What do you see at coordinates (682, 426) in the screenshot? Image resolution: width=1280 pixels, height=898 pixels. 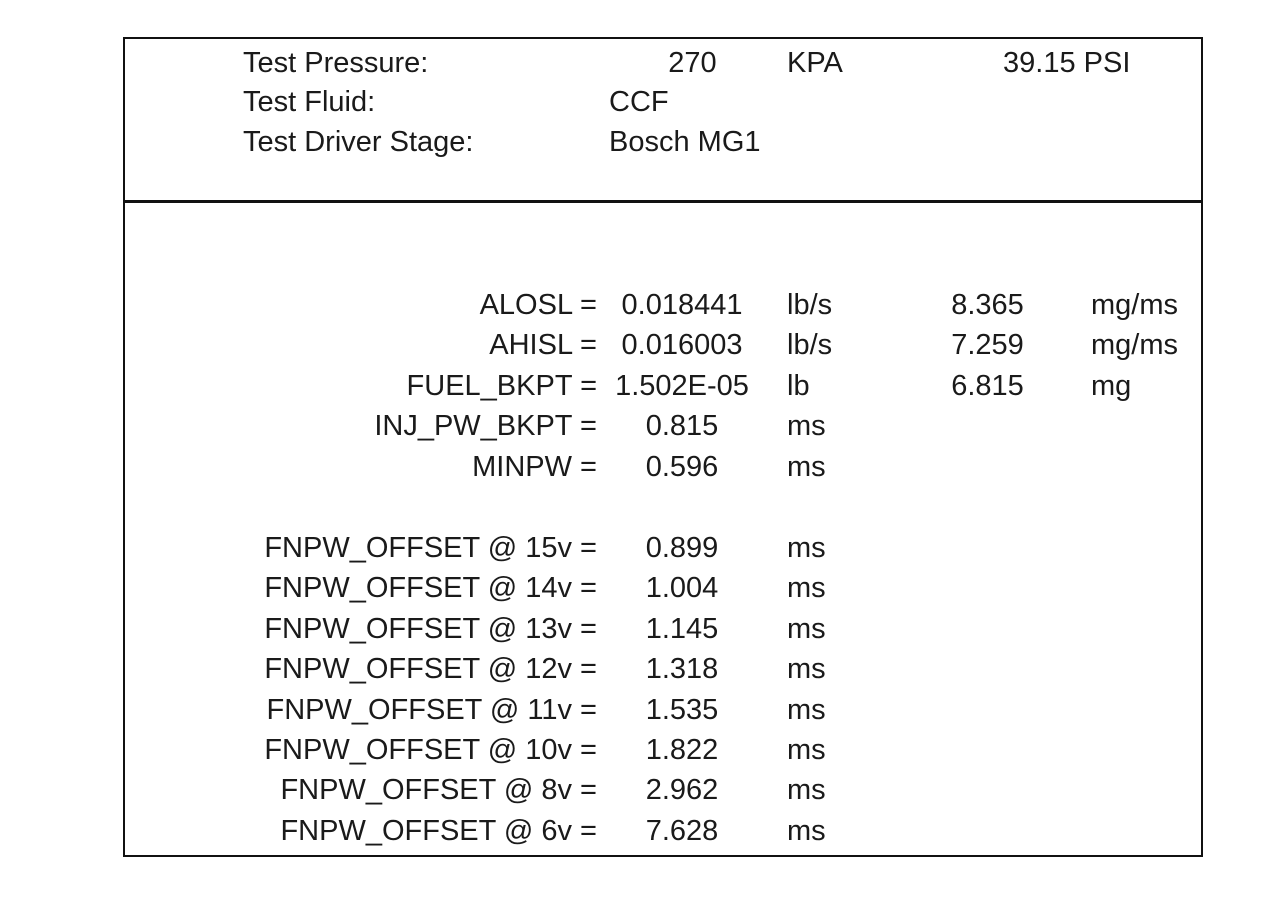 I see `param-row-value: 0.815` at bounding box center [682, 426].